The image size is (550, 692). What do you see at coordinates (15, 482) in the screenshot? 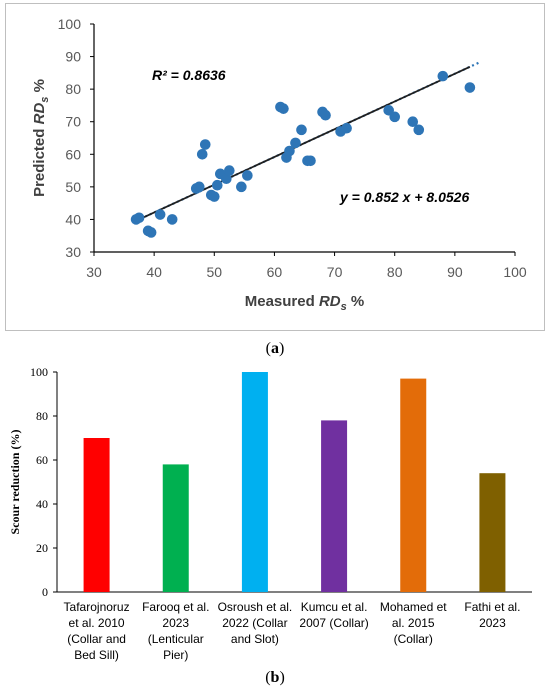
I see `y-axis-label: Scour reduction (%)` at bounding box center [15, 482].